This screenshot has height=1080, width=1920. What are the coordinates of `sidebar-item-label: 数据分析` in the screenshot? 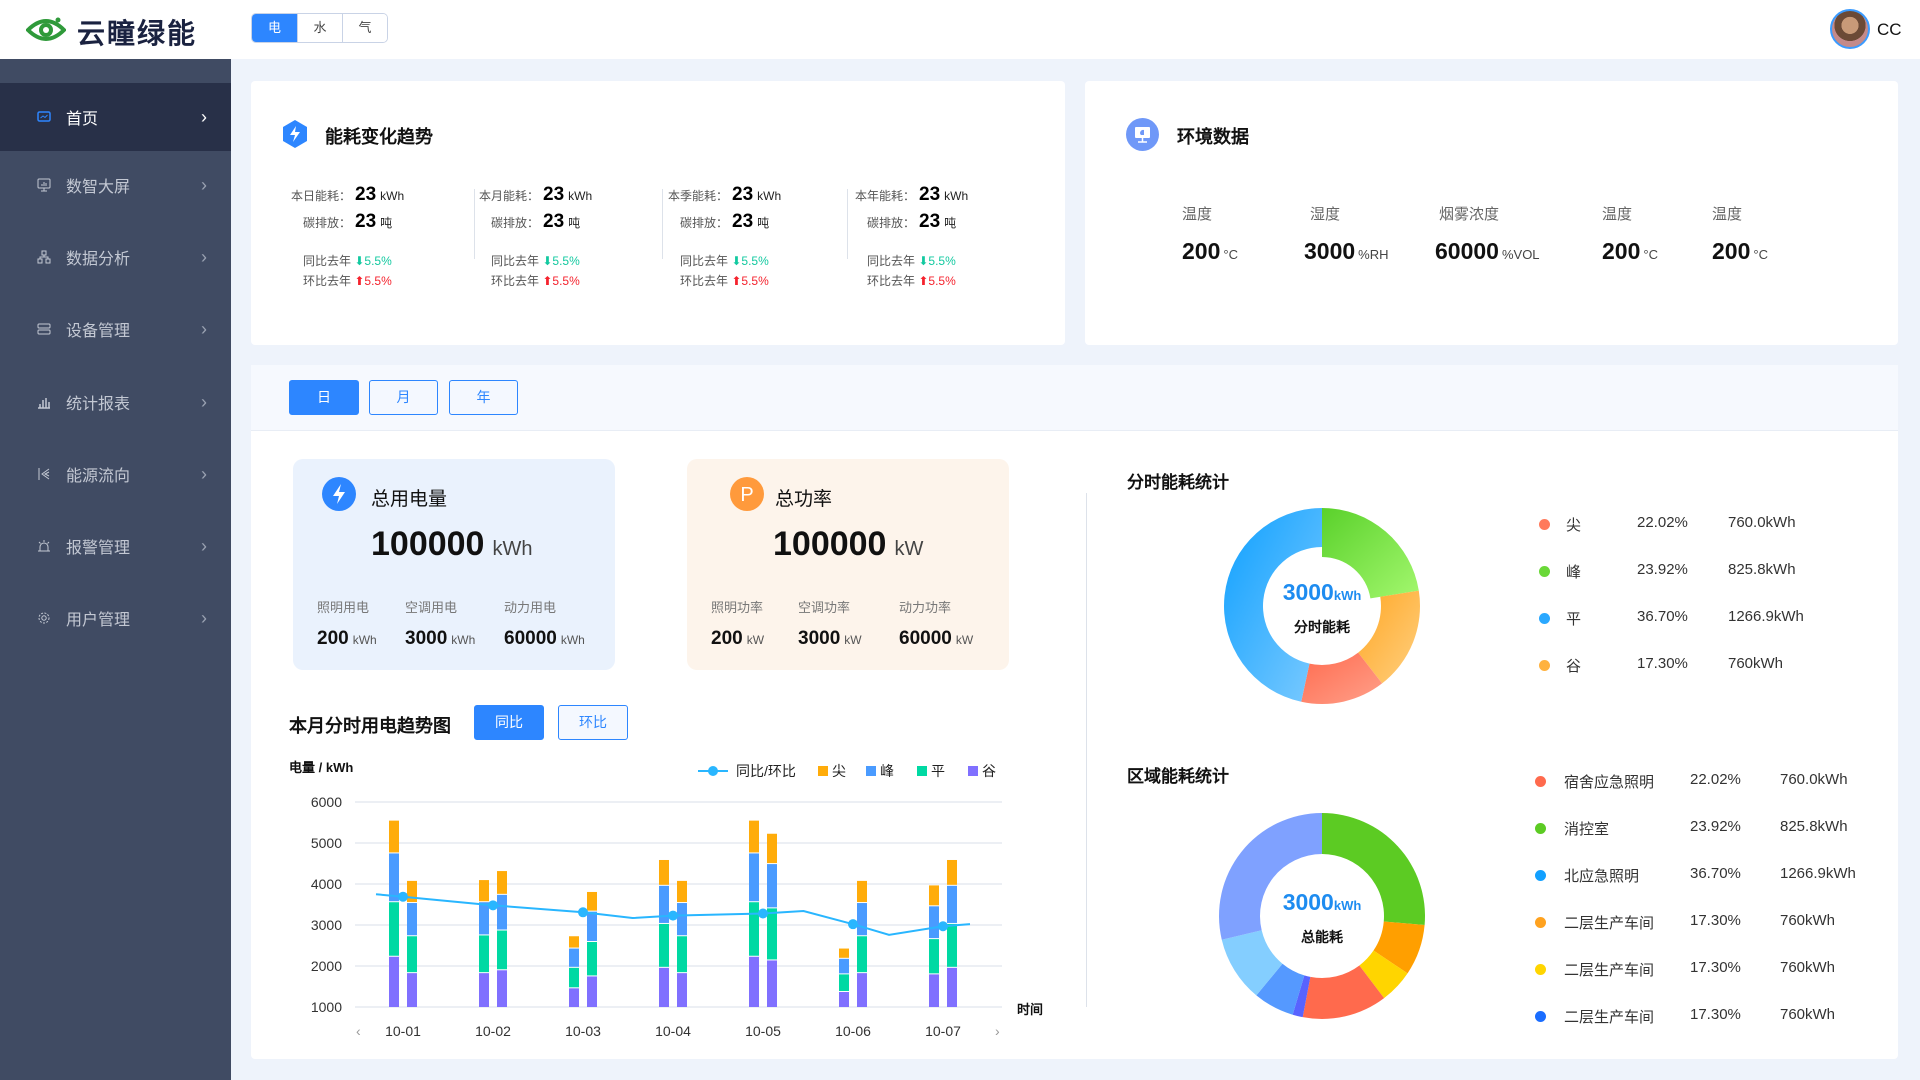 It's located at (98, 259).